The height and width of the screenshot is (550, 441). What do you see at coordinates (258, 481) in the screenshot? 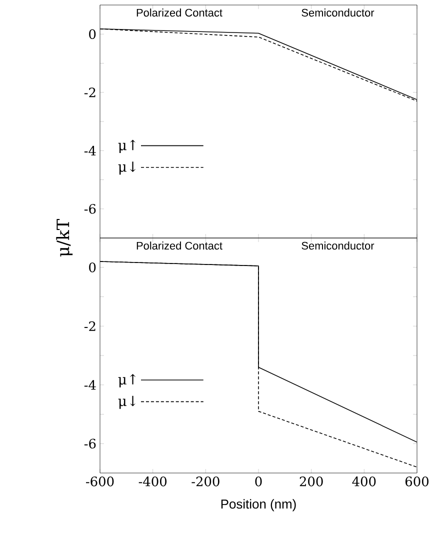
I see `x-tick-label: 0` at bounding box center [258, 481].